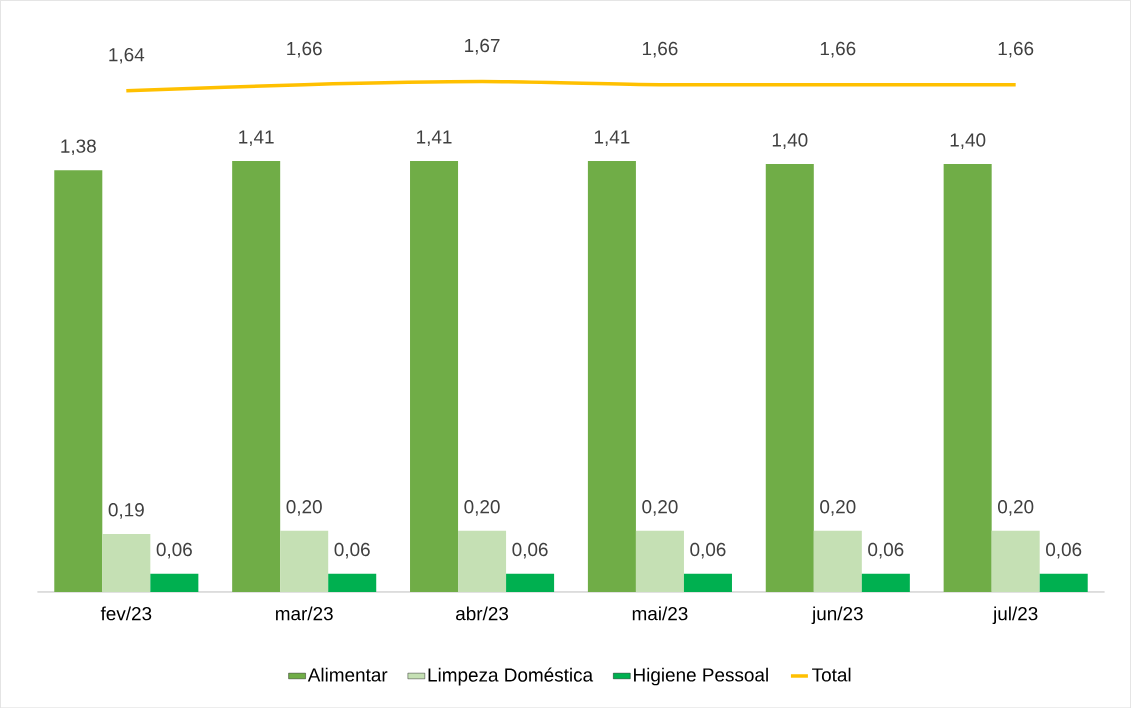 This screenshot has height=708, width=1131. I want to click on data-label: 0,19, so click(126, 510).